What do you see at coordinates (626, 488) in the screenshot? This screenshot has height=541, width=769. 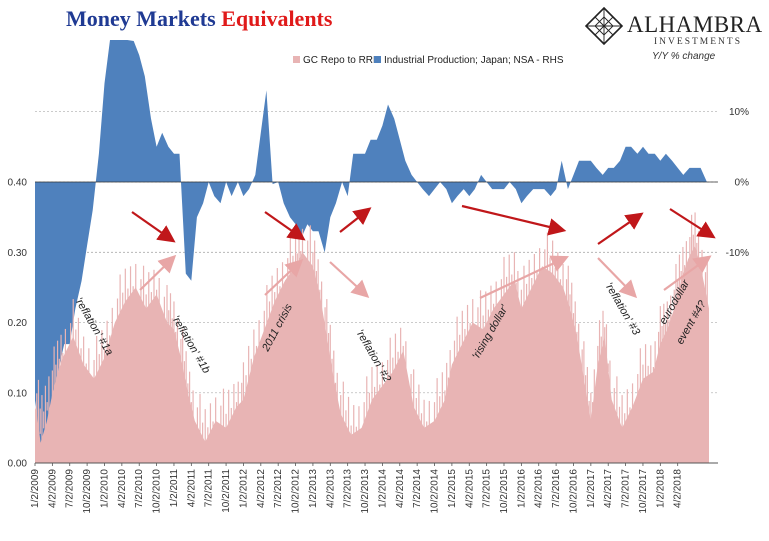 I see `x-tick-label: 7/2/2017` at bounding box center [626, 488].